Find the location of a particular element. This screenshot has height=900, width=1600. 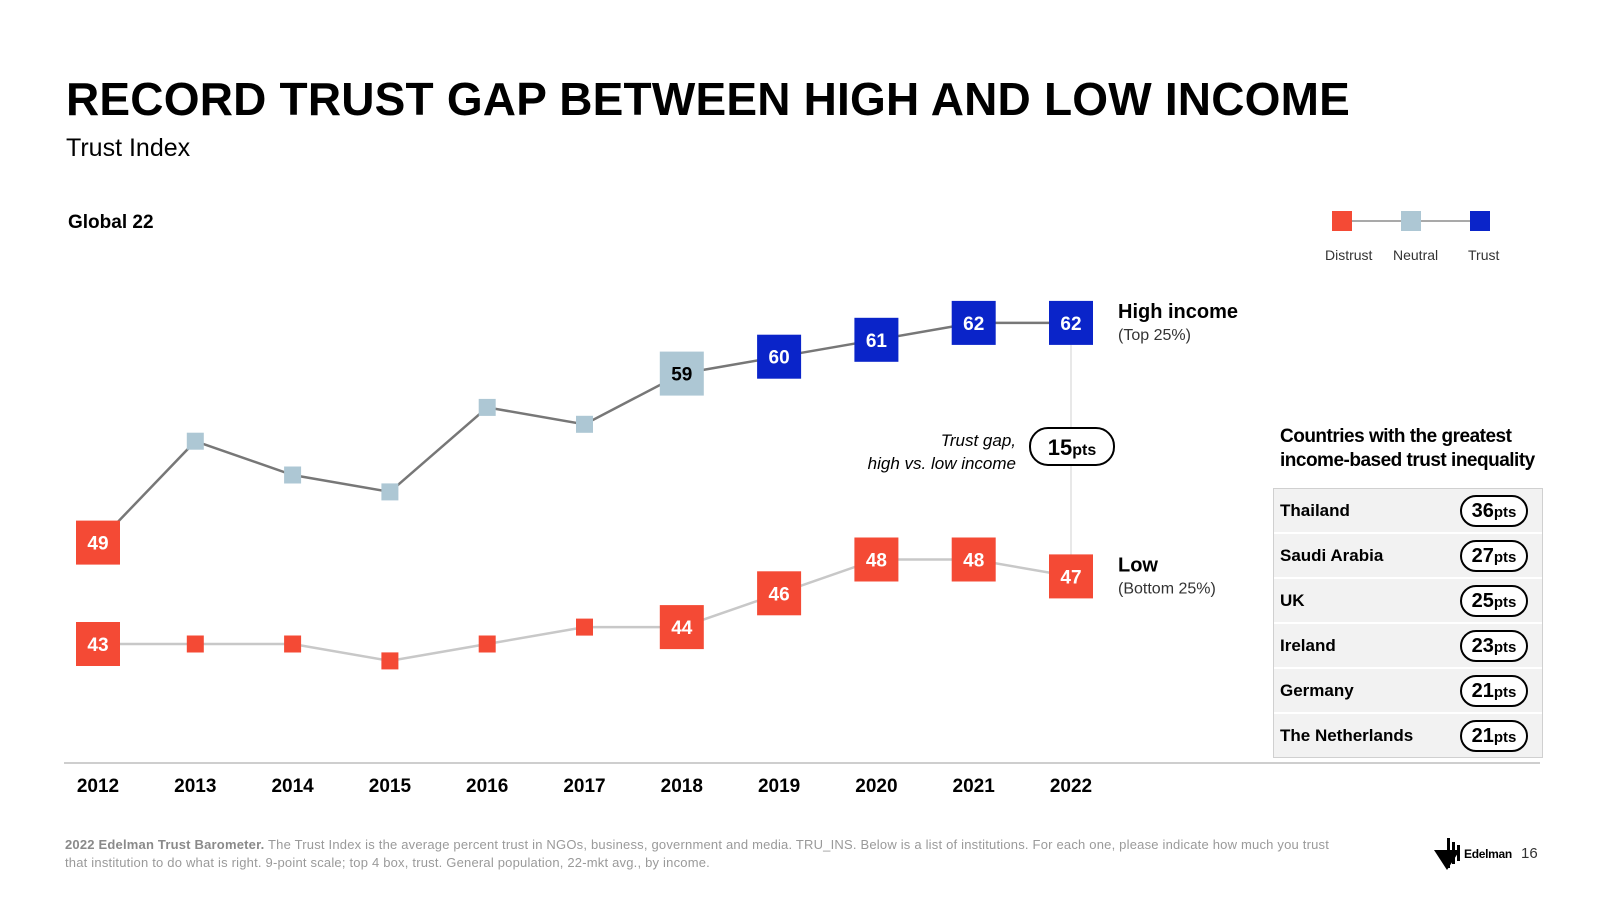

gap-label: Trust gap, is located at coordinates (978, 440).